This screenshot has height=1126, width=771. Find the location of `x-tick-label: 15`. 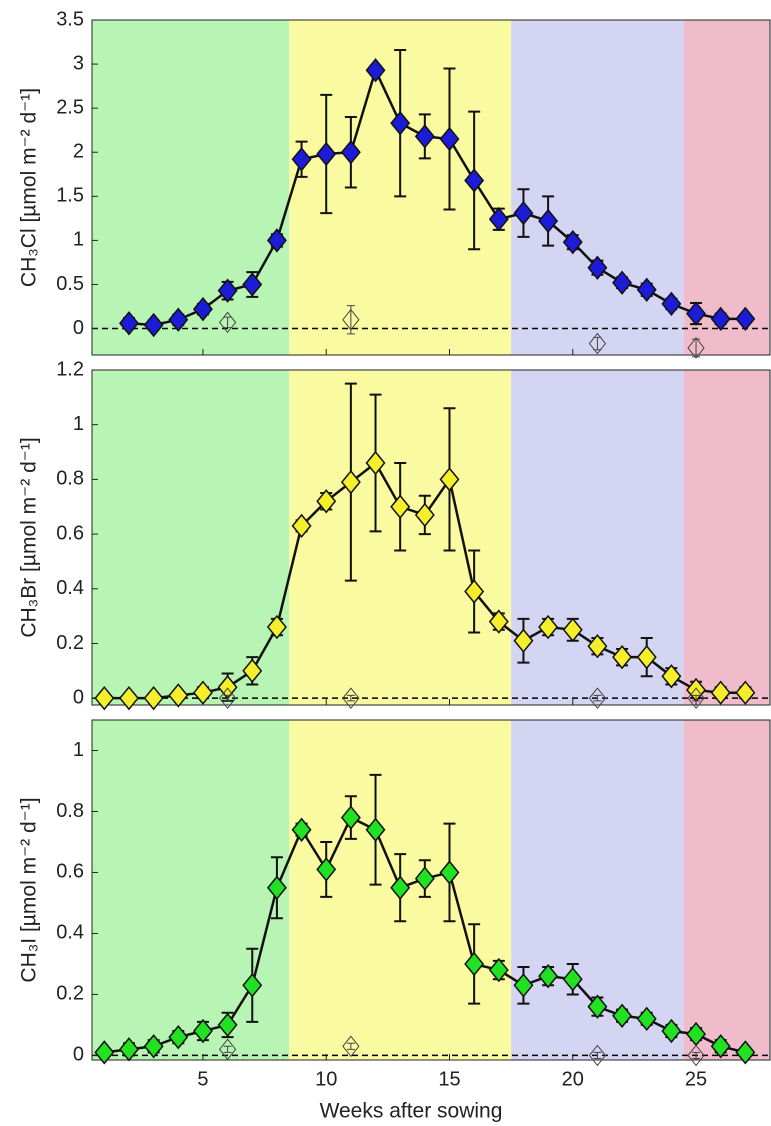

x-tick-label: 15 is located at coordinates (449, 1079).